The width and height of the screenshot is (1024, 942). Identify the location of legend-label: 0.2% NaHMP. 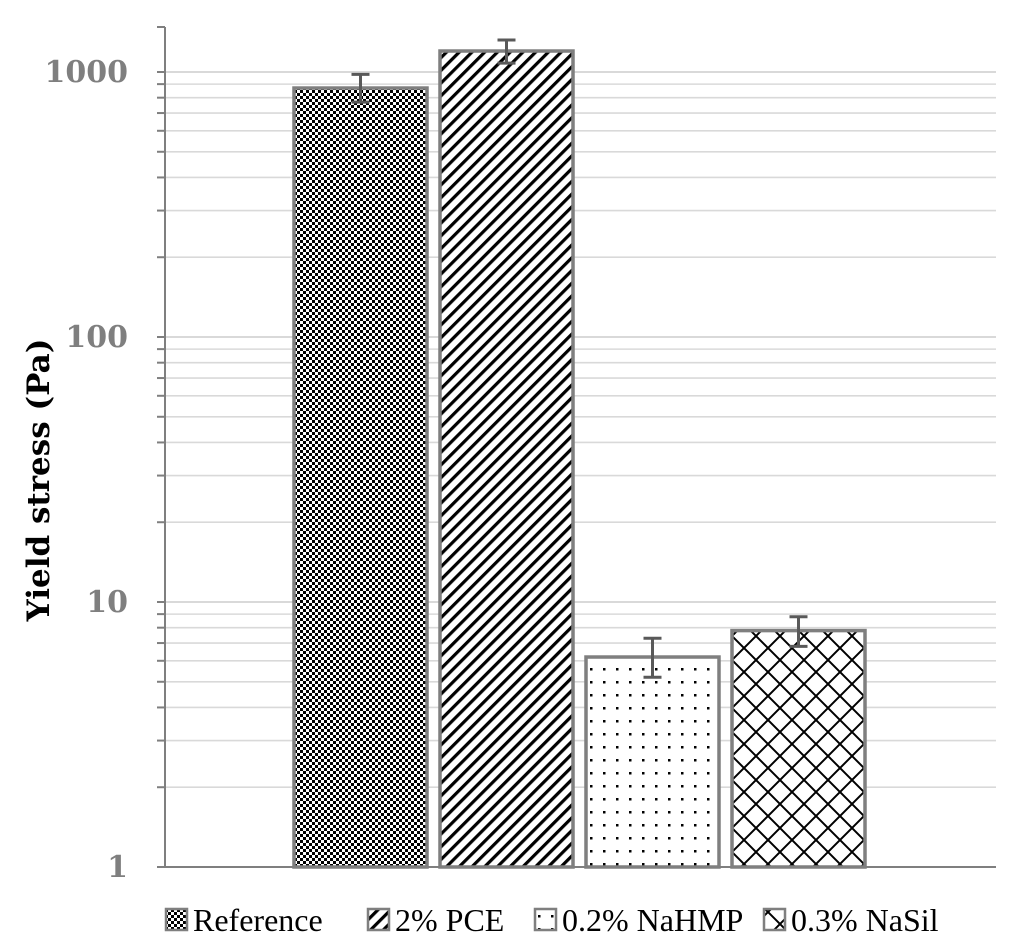
(652, 920).